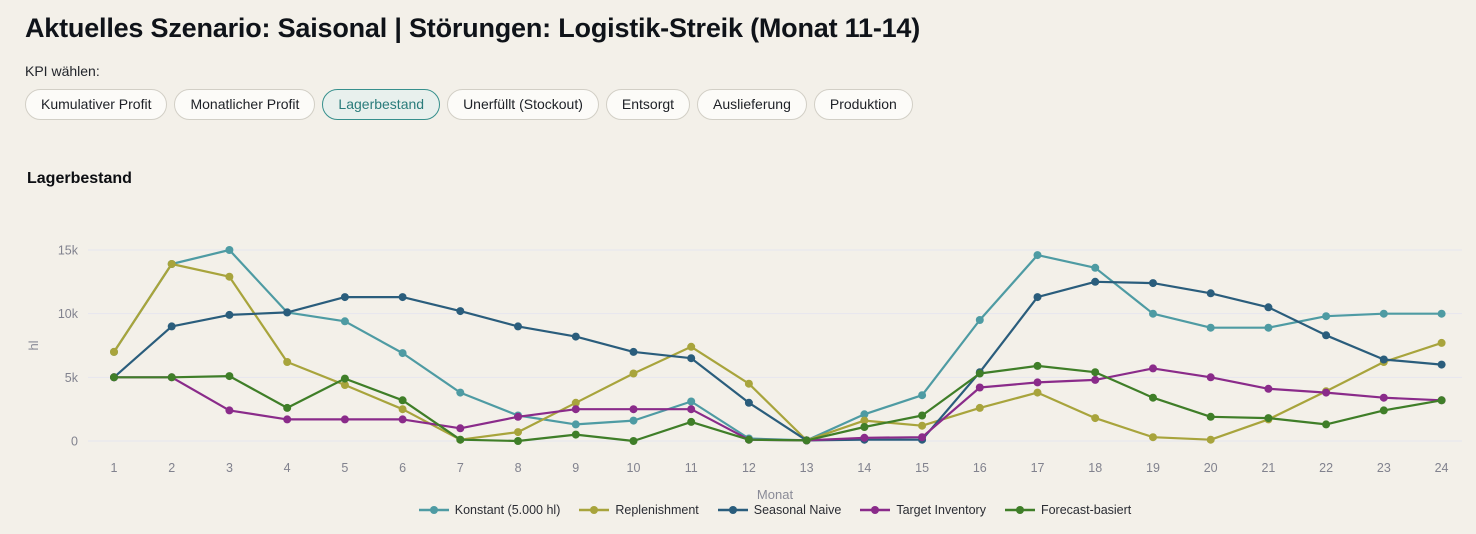 The height and width of the screenshot is (534, 1476). Describe the element at coordinates (245, 104) in the screenshot. I see `kpi-pill-monatlicher-profit: Monatlicher Profit` at that location.